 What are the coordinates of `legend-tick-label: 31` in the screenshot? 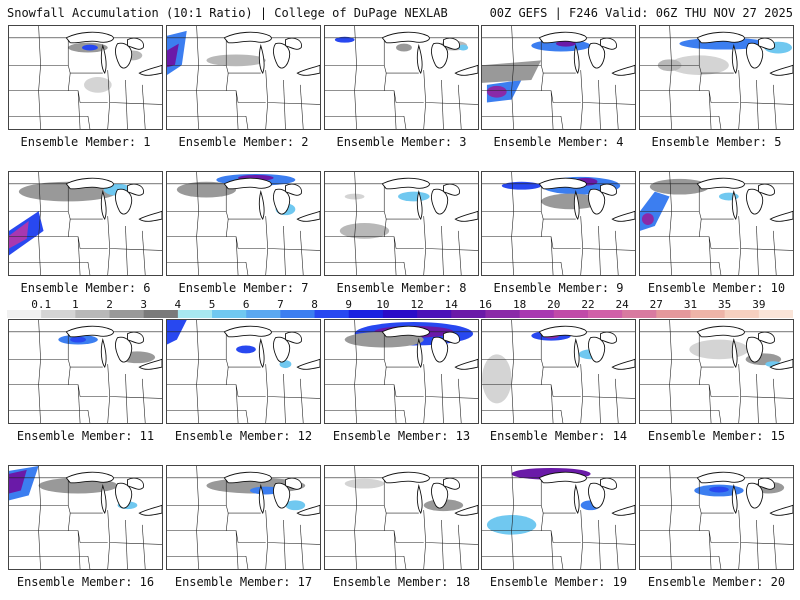 It's located at (690, 304).